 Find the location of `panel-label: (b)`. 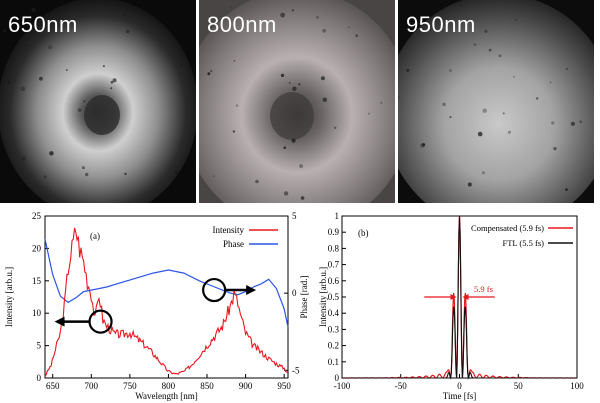

panel-label: (b) is located at coordinates (363, 233).